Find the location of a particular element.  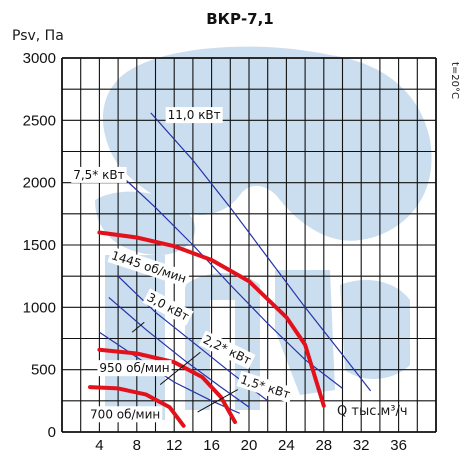

temperature-note: t=20°C is located at coordinates (454, 80).